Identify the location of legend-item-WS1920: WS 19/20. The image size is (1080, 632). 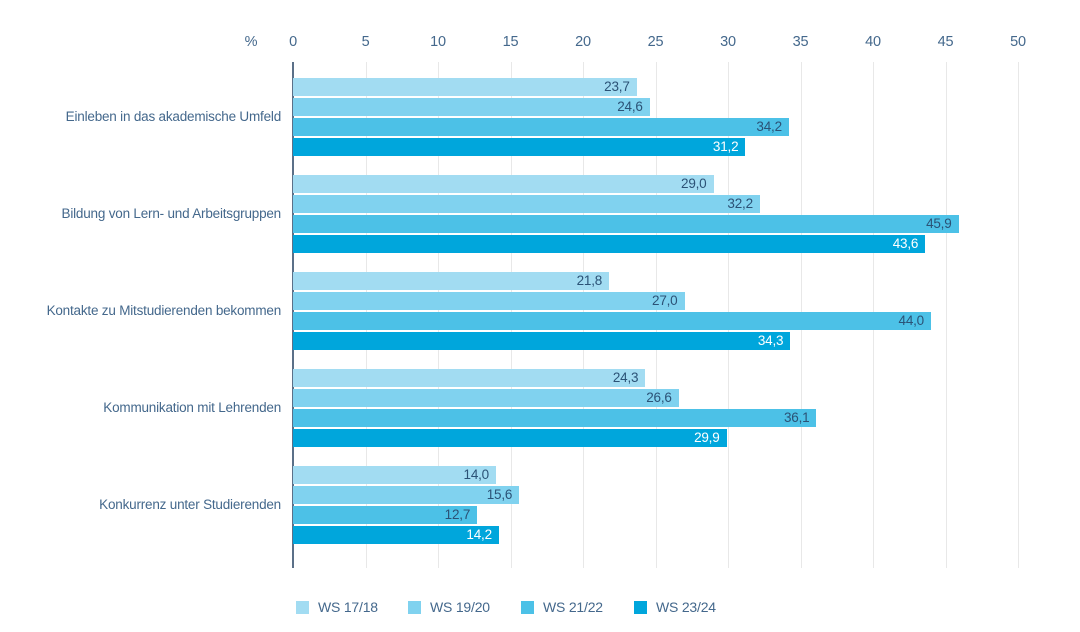
(449, 607).